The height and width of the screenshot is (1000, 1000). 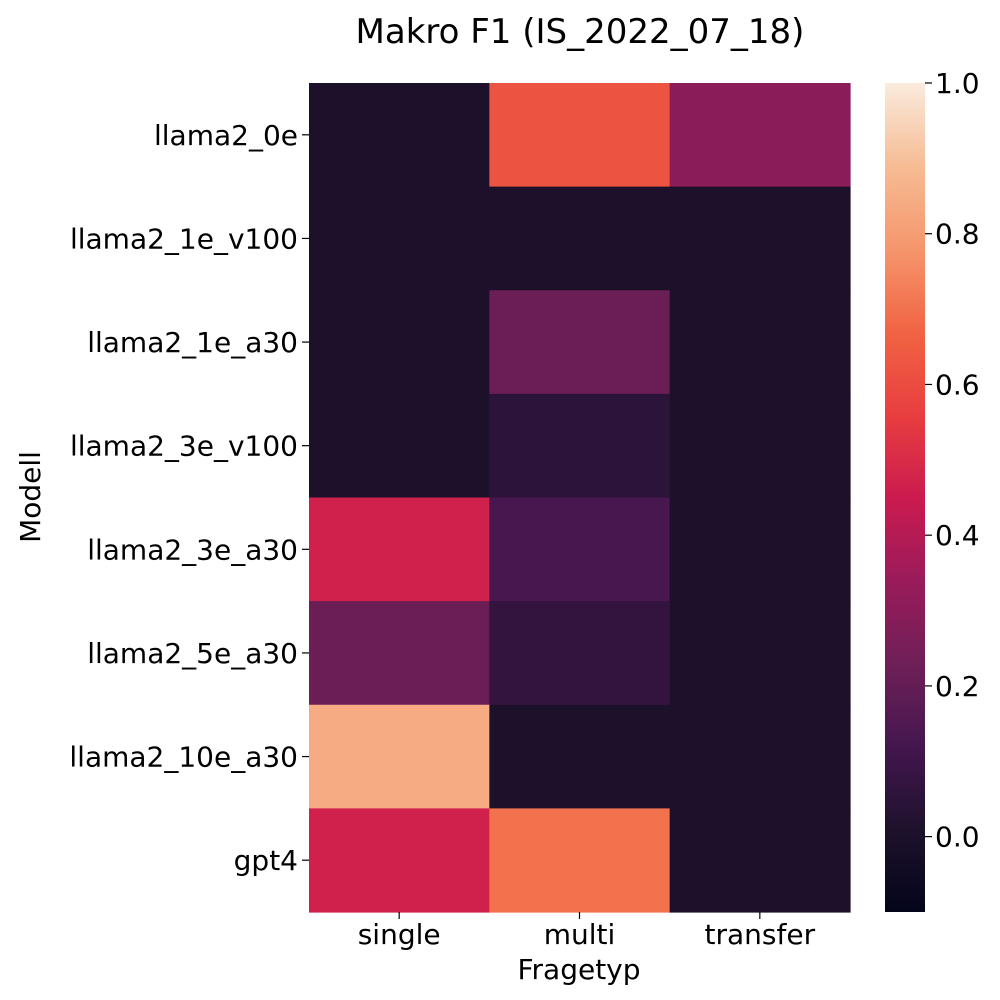 I want to click on x-tick-label: multi, so click(x=580, y=934).